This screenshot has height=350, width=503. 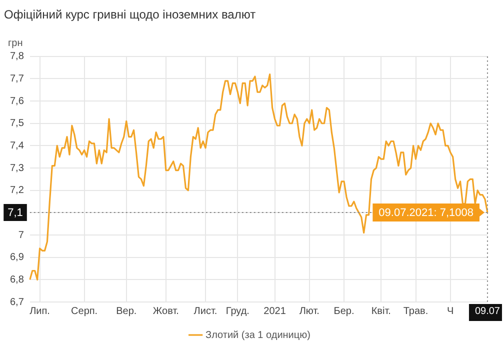 What do you see at coordinates (17, 124) in the screenshot?
I see `y-tick-label: 7,5` at bounding box center [17, 124].